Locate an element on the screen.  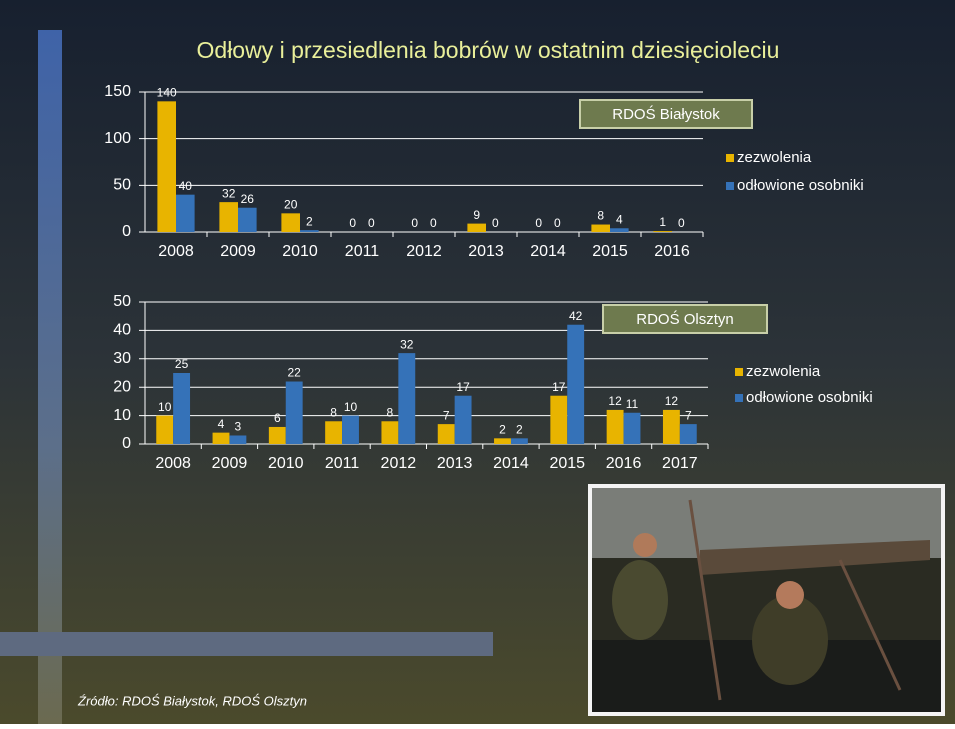
data-label: 140 is located at coordinates (167, 93).